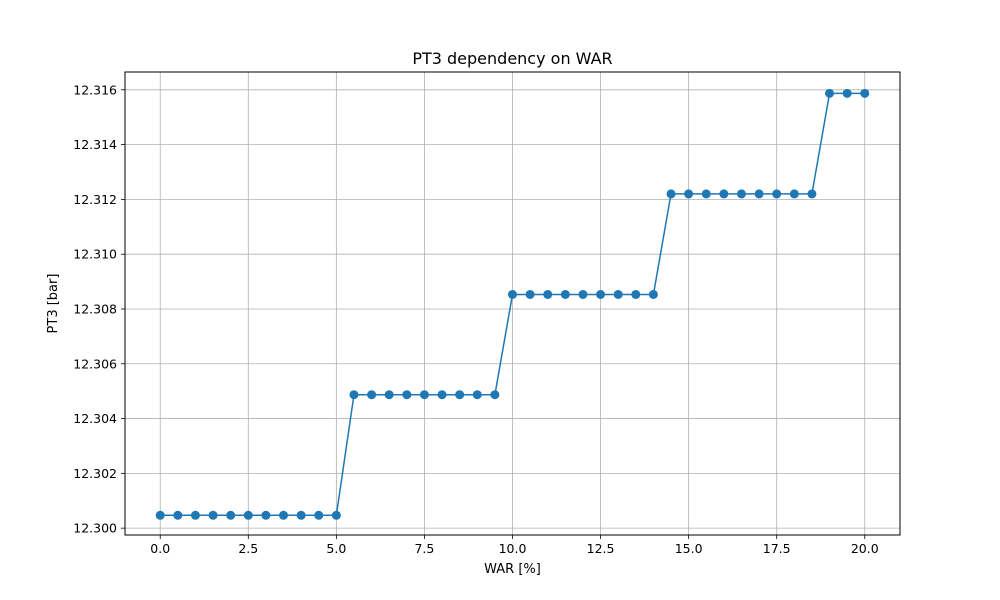 The width and height of the screenshot is (1000, 600). Describe the element at coordinates (601, 548) in the screenshot. I see `x-tick-label: 12.5` at that location.